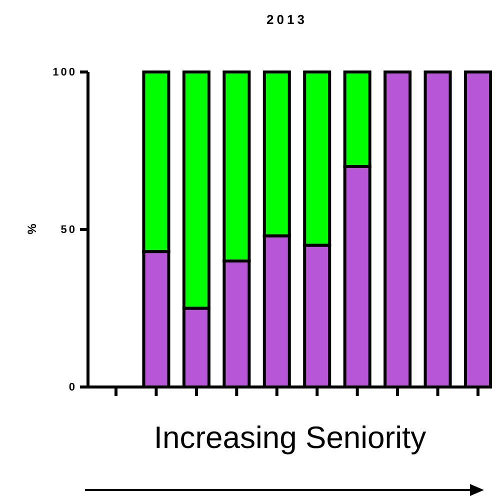 The image size is (495, 499). I want to click on y-tick-label: 0, so click(72, 388).